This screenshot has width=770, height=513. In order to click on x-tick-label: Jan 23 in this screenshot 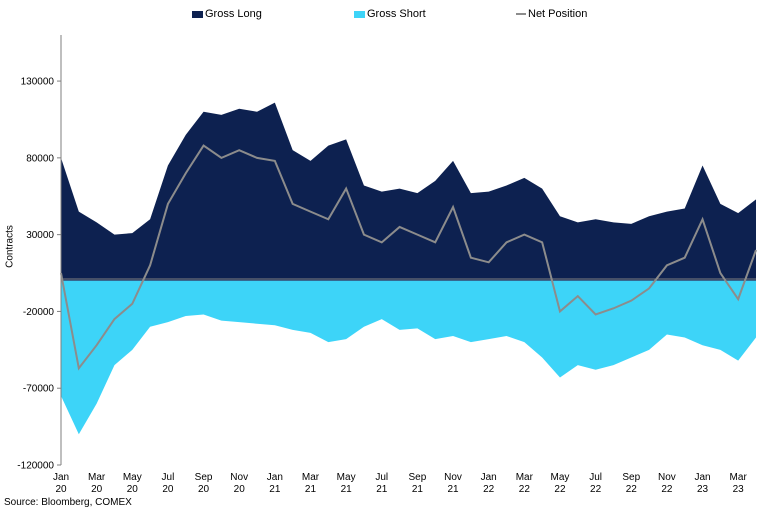, I will do `click(702, 483)`.